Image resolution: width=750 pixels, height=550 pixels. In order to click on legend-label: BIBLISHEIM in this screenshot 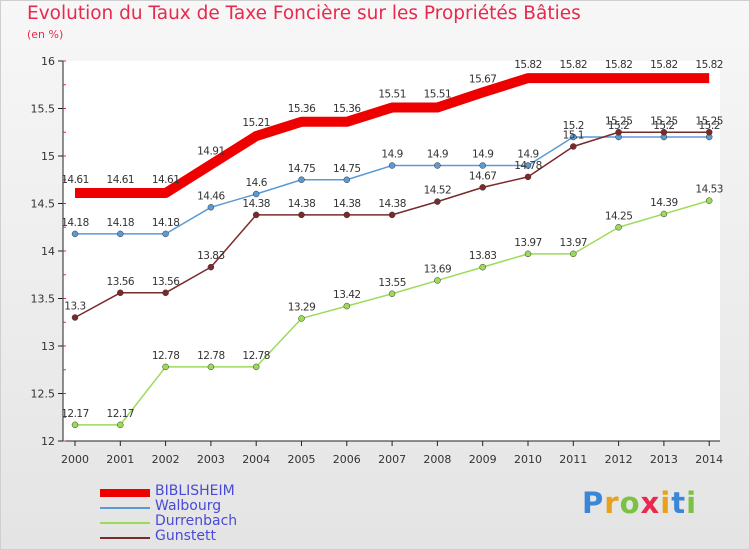, I will do `click(195, 491)`.